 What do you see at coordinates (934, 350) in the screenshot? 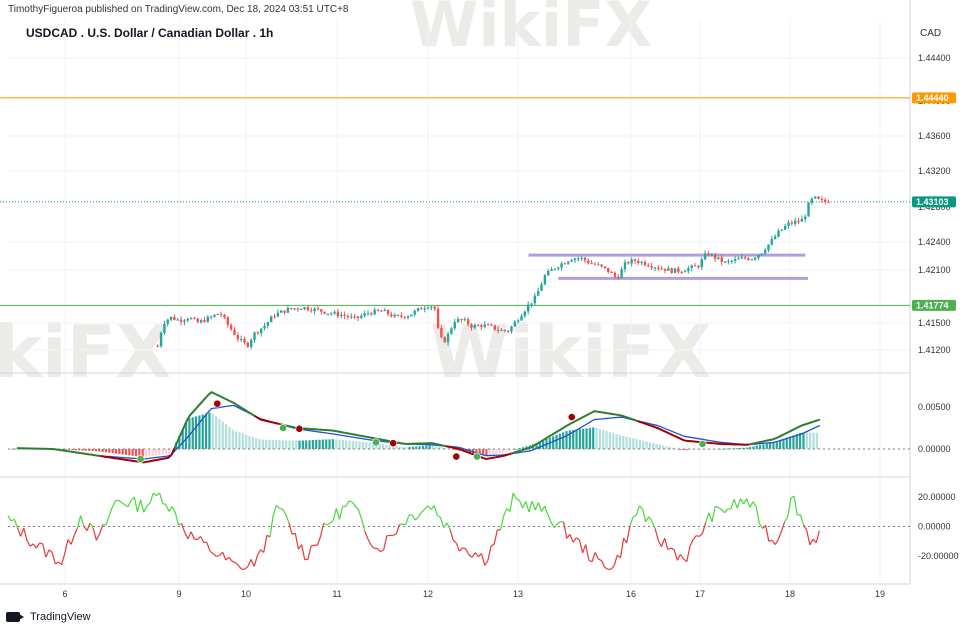
I see `y-tick-label: 1.41200` at bounding box center [934, 350].